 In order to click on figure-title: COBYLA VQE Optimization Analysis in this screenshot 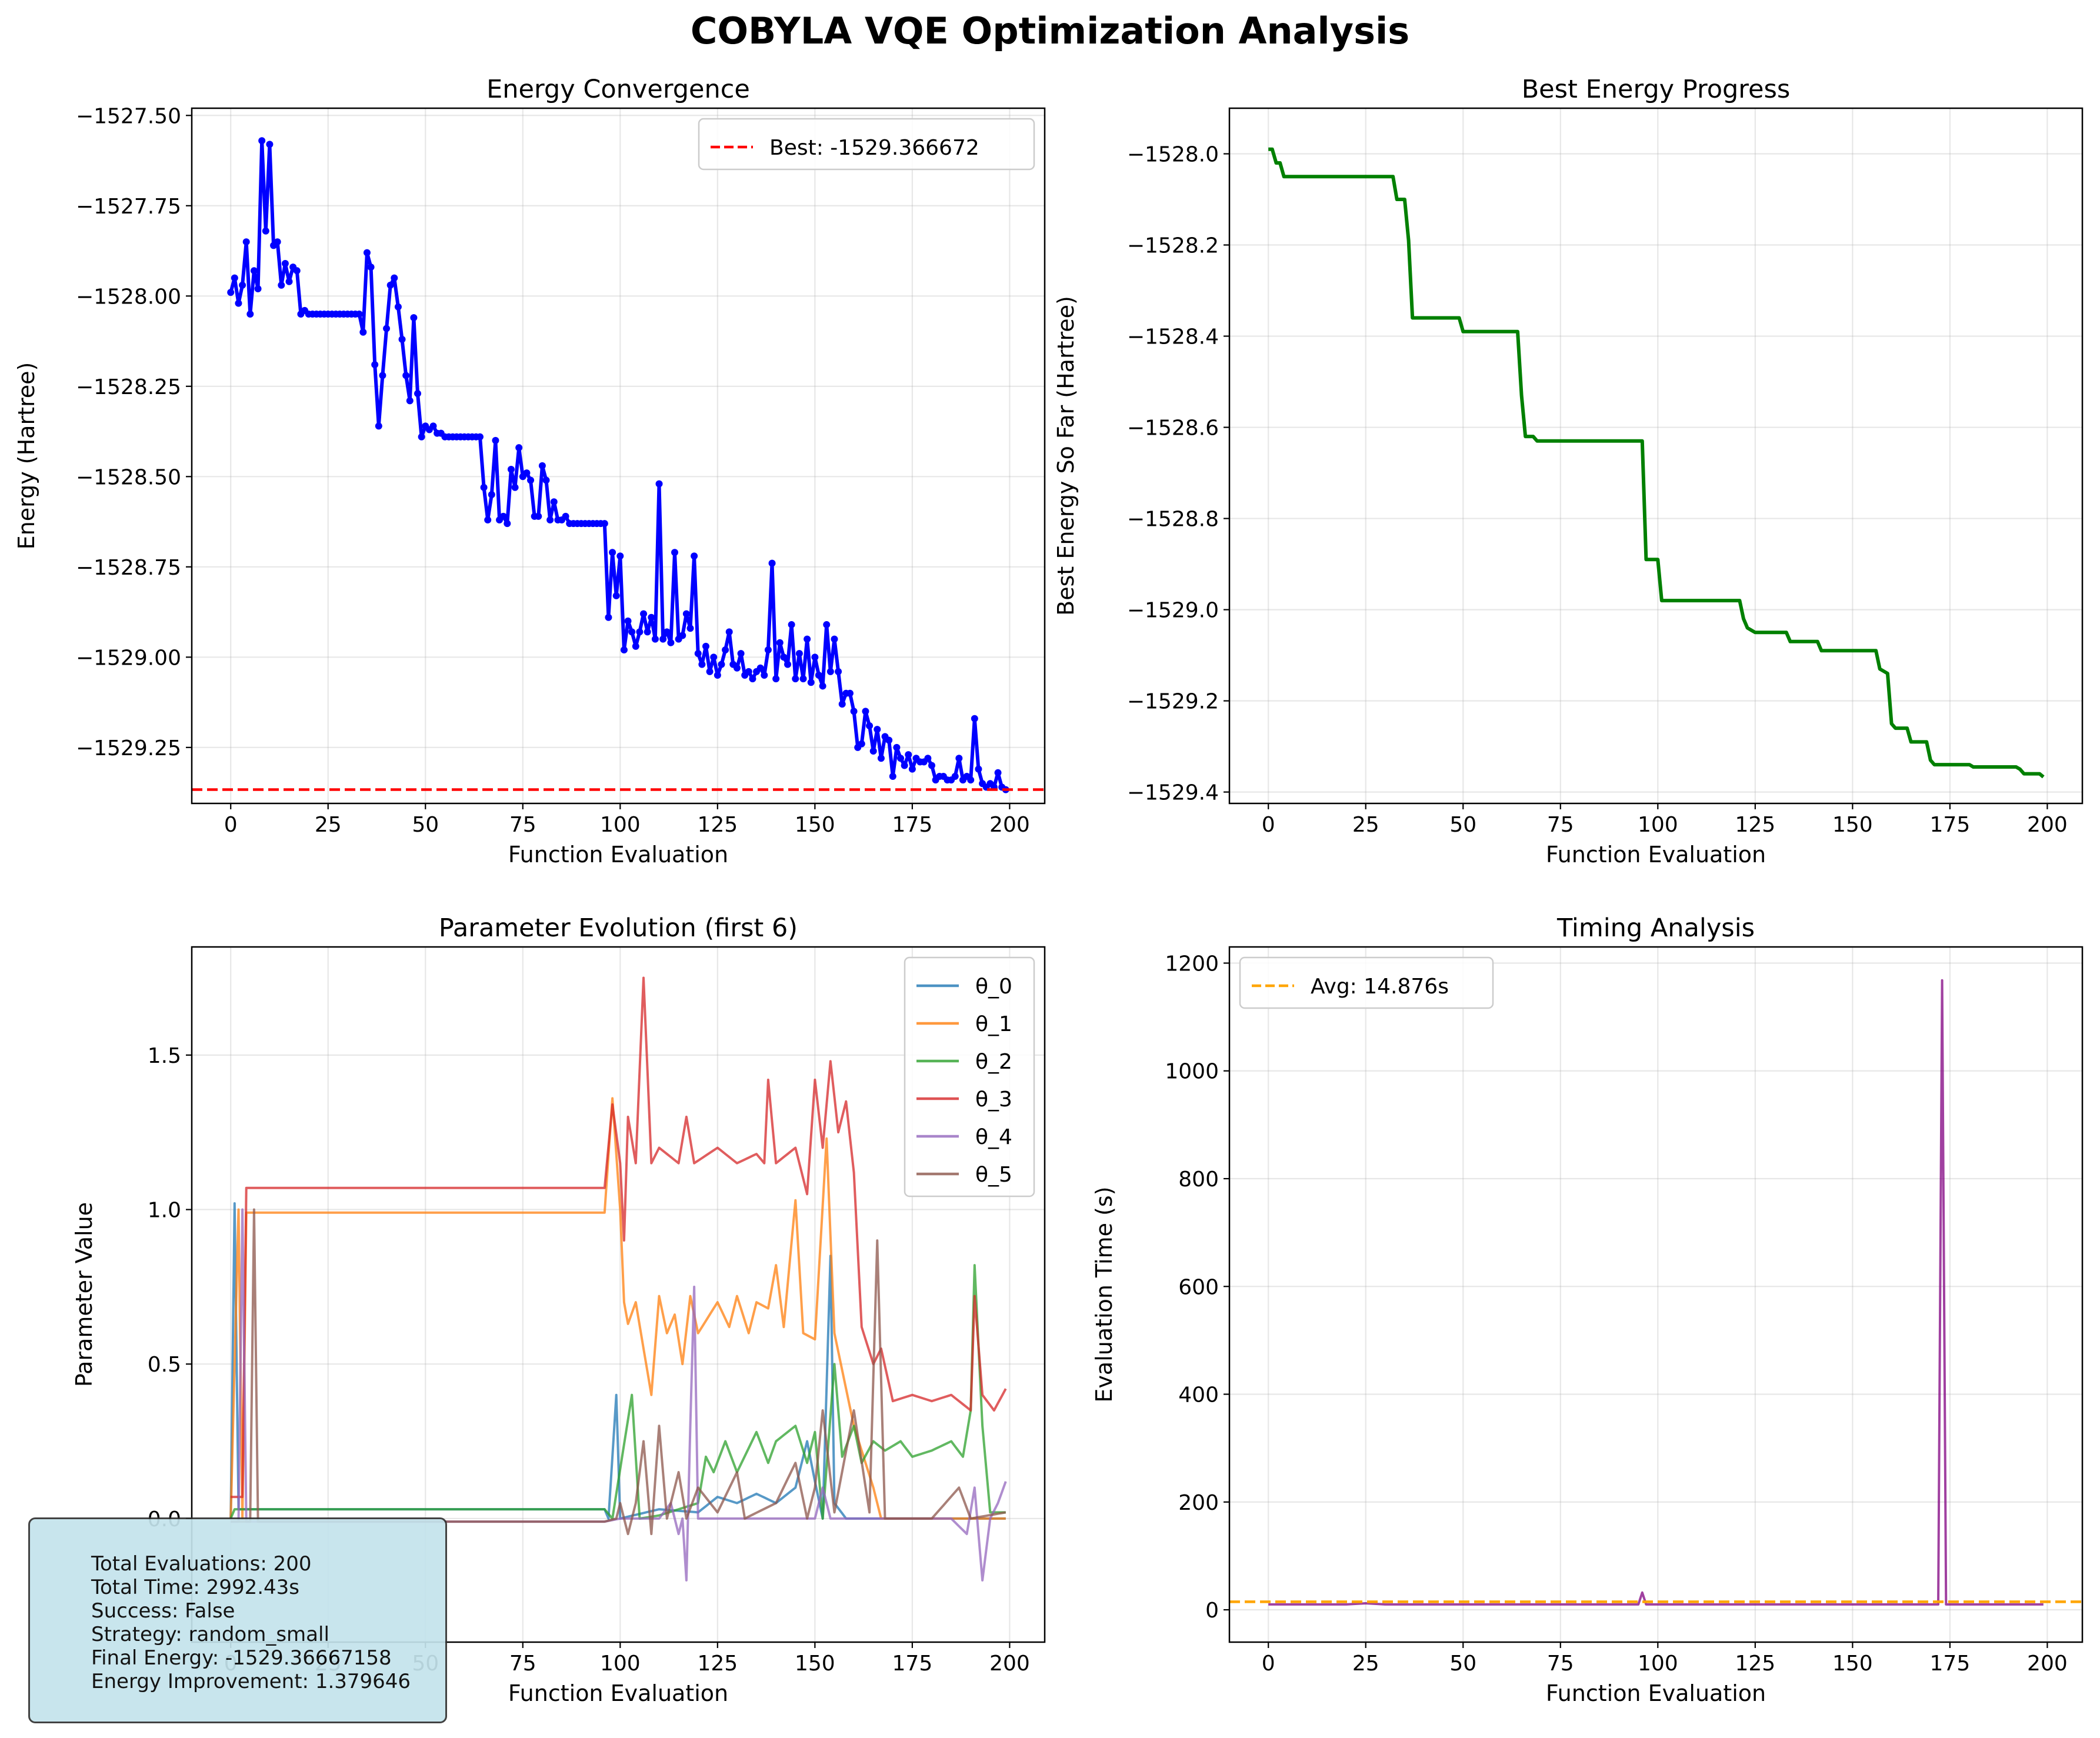, I will do `click(1050, 31)`.